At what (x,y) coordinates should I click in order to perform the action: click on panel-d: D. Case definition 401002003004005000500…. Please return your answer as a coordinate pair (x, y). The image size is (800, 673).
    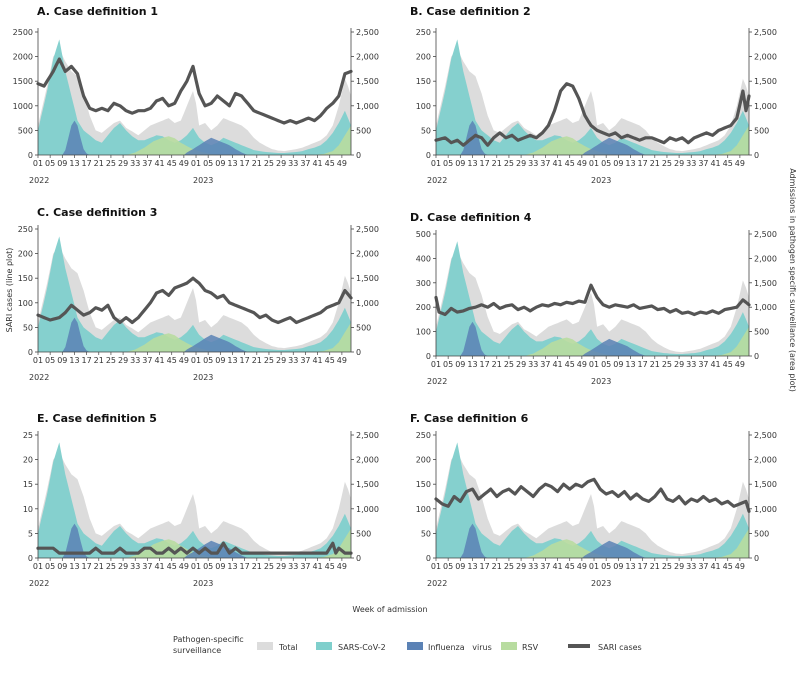
    Looking at the image, I should click on (593, 298).